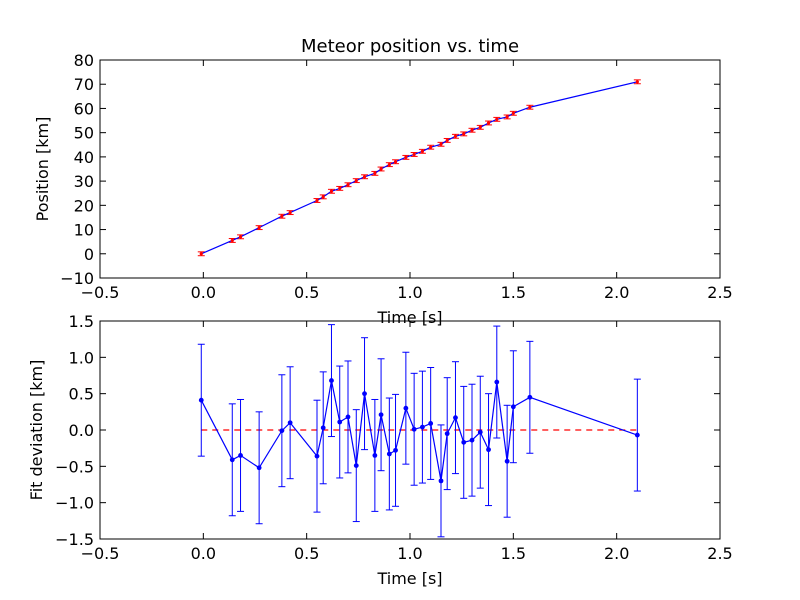 This screenshot has height=600, width=800. Describe the element at coordinates (306, 292) in the screenshot. I see `position-x-tick-label: 0.5` at that location.